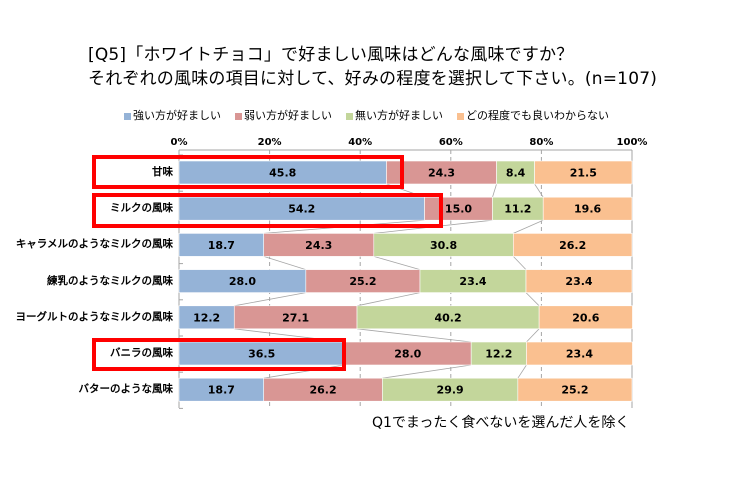 Image resolution: width=740 pixels, height=480 pixels. I want to click on legend-label-strong: 強い方が好ましい, so click(177, 115).